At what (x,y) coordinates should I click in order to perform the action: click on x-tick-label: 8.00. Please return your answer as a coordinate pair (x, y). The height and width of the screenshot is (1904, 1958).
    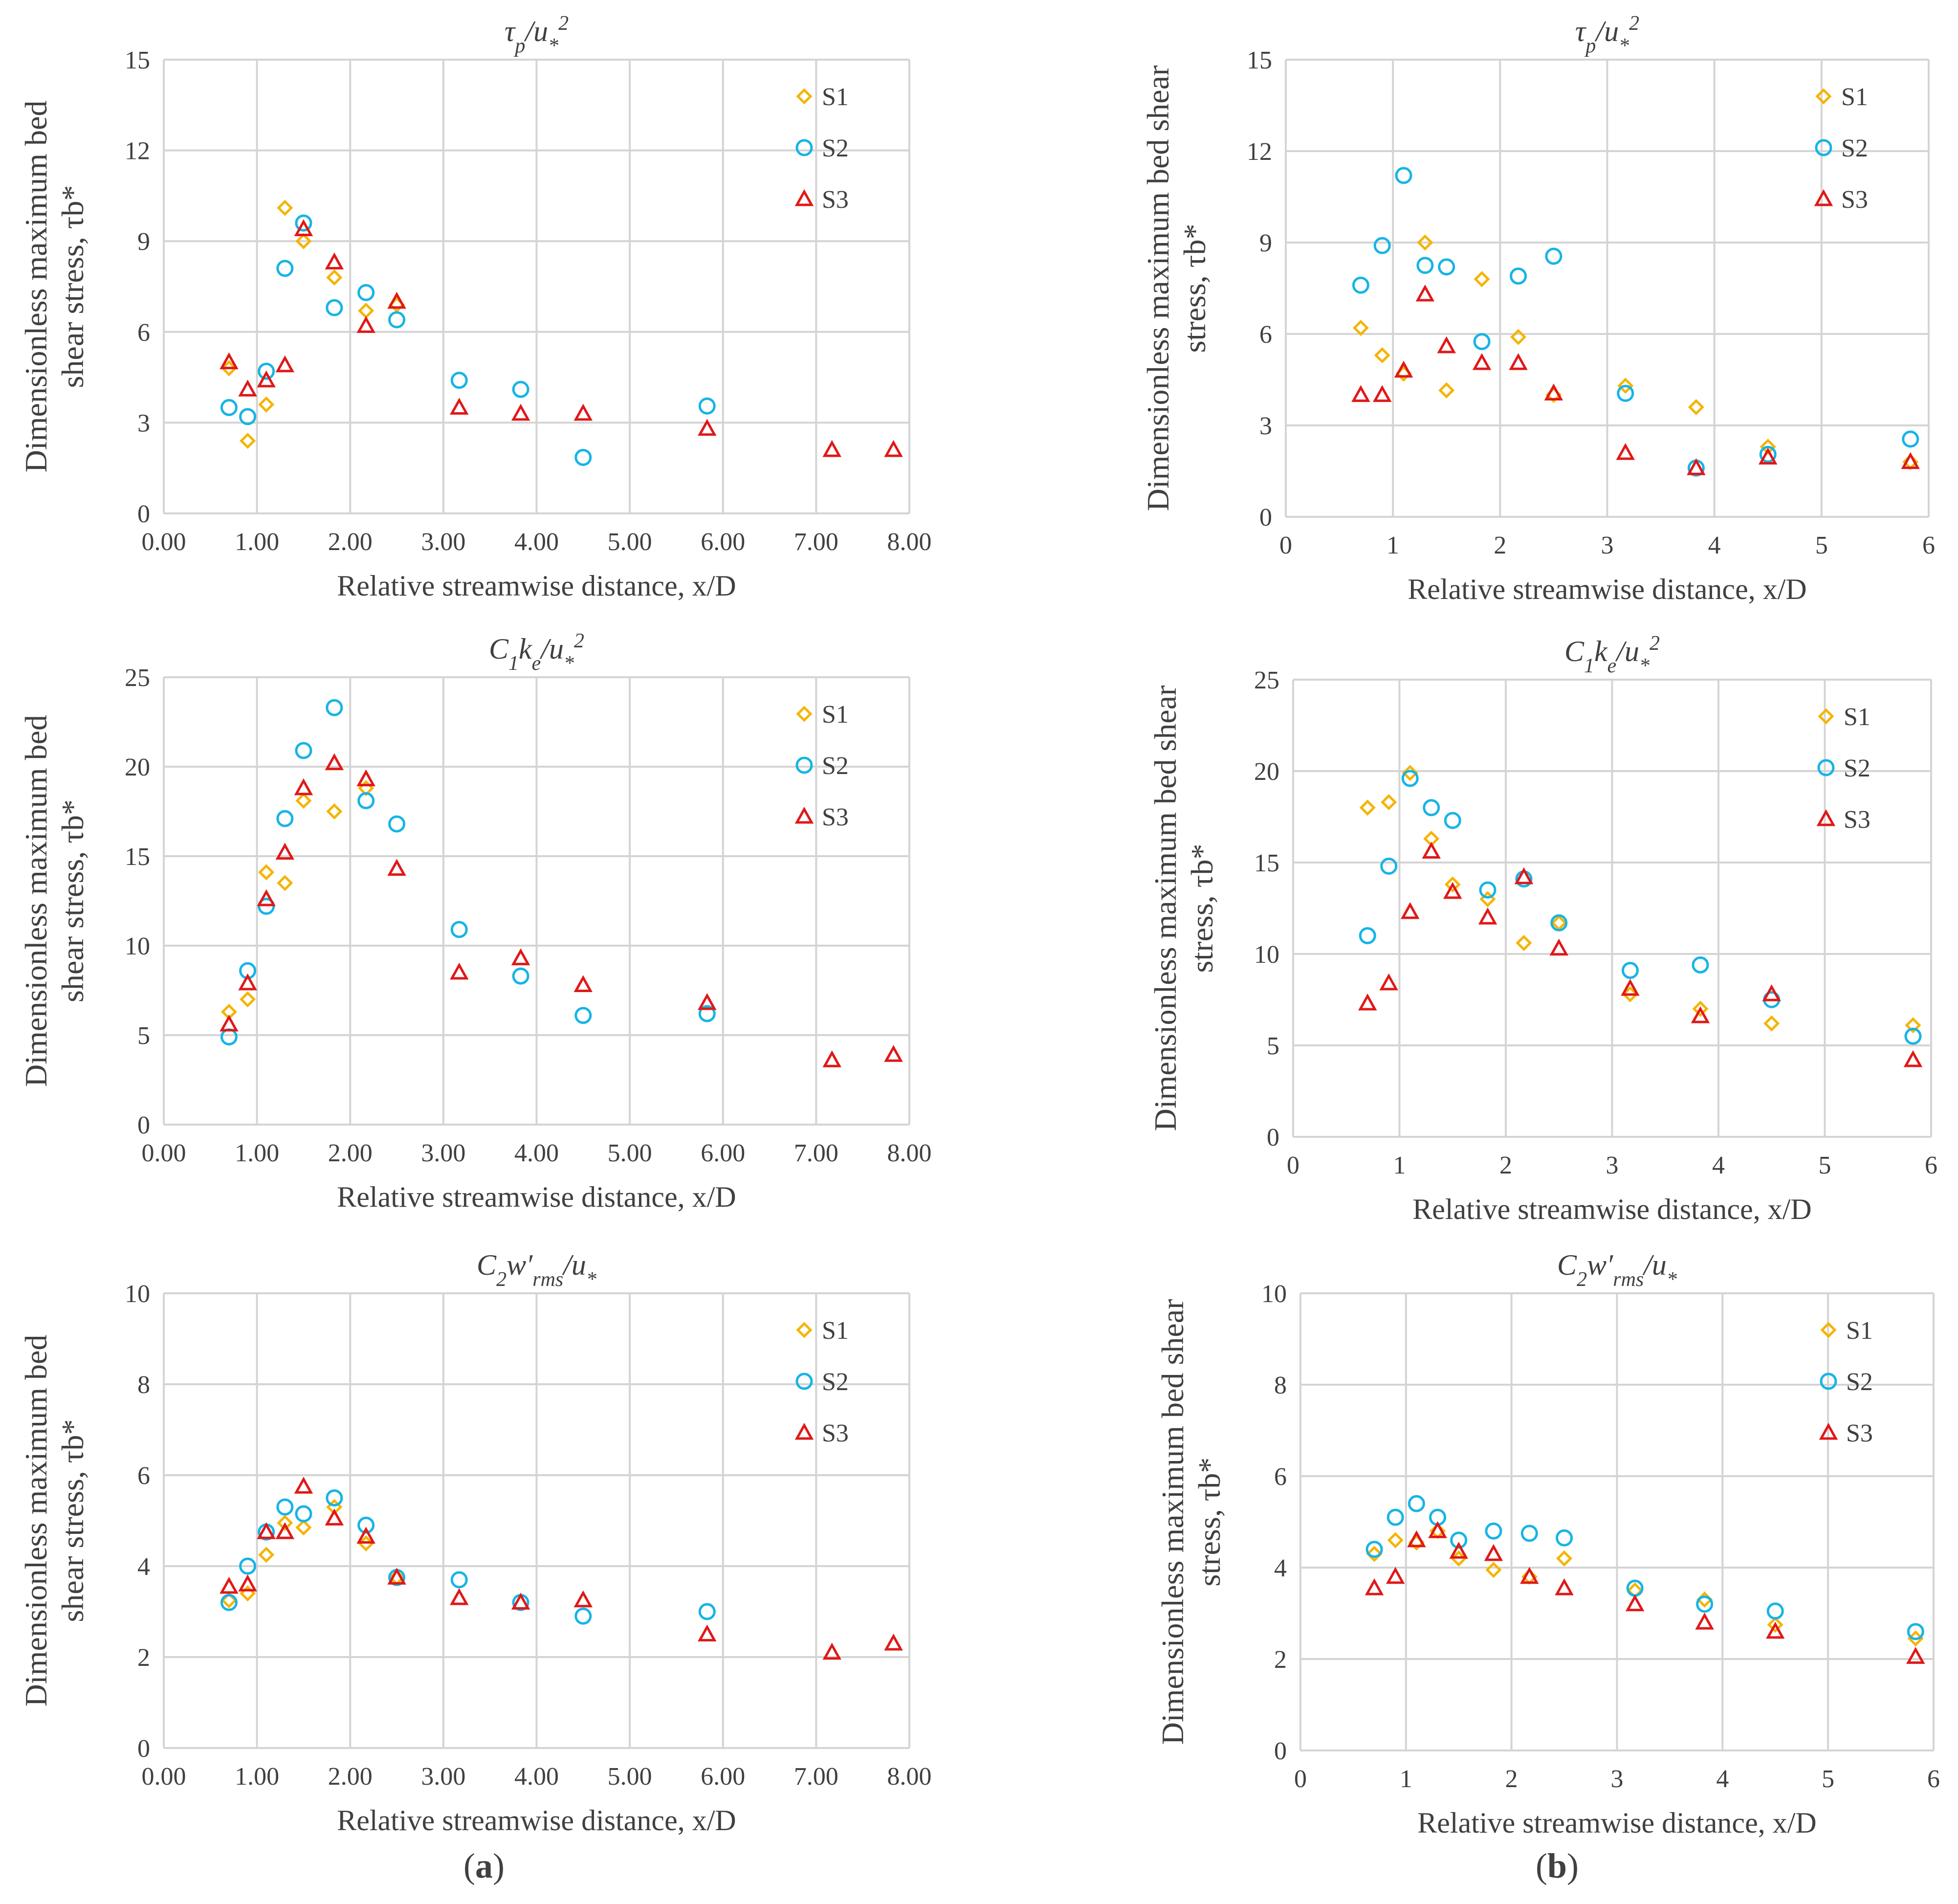
    Looking at the image, I should click on (909, 542).